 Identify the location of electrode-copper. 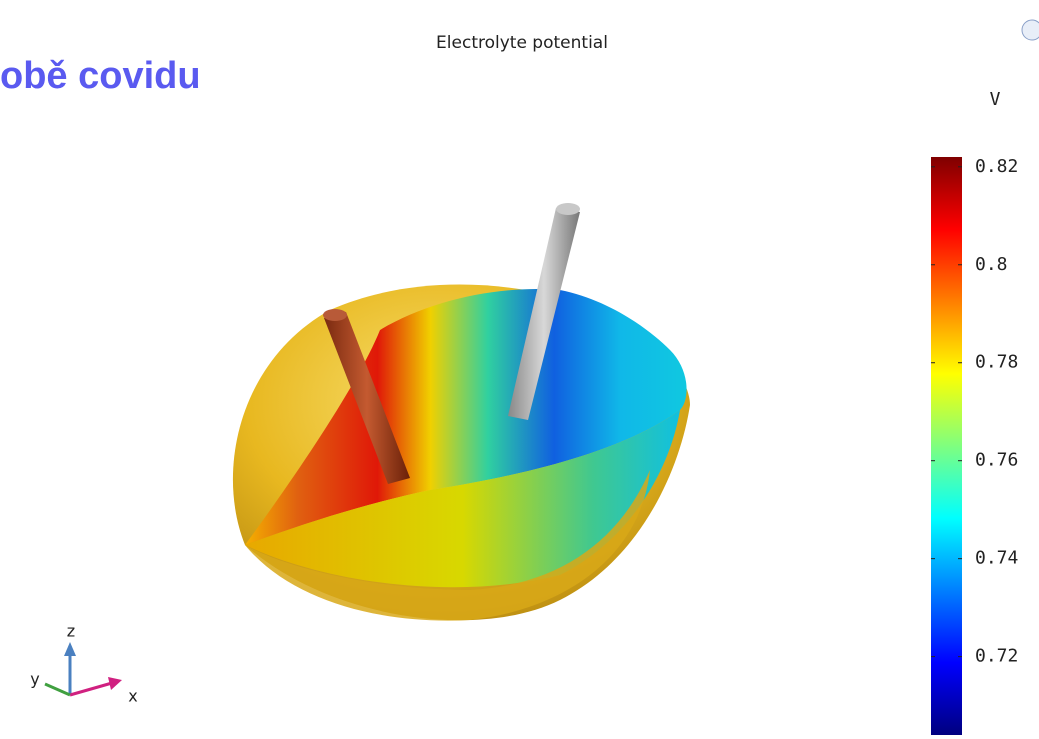
(366, 396).